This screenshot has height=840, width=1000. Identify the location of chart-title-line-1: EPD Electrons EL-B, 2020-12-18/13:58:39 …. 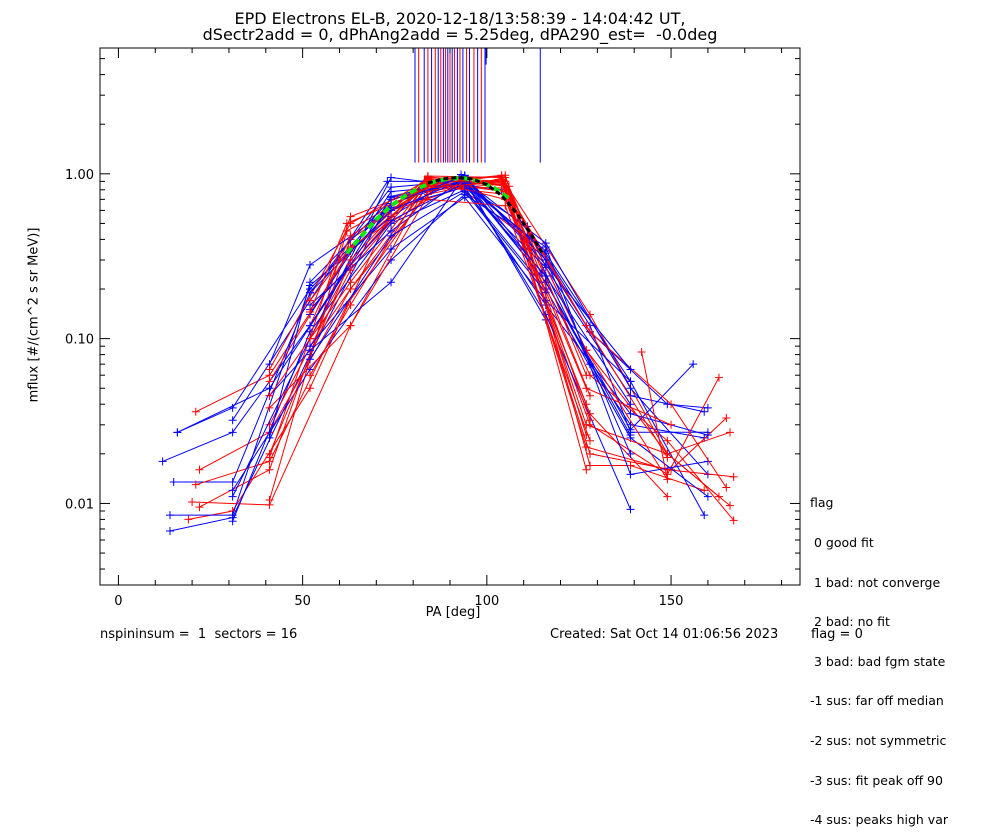
(460, 18).